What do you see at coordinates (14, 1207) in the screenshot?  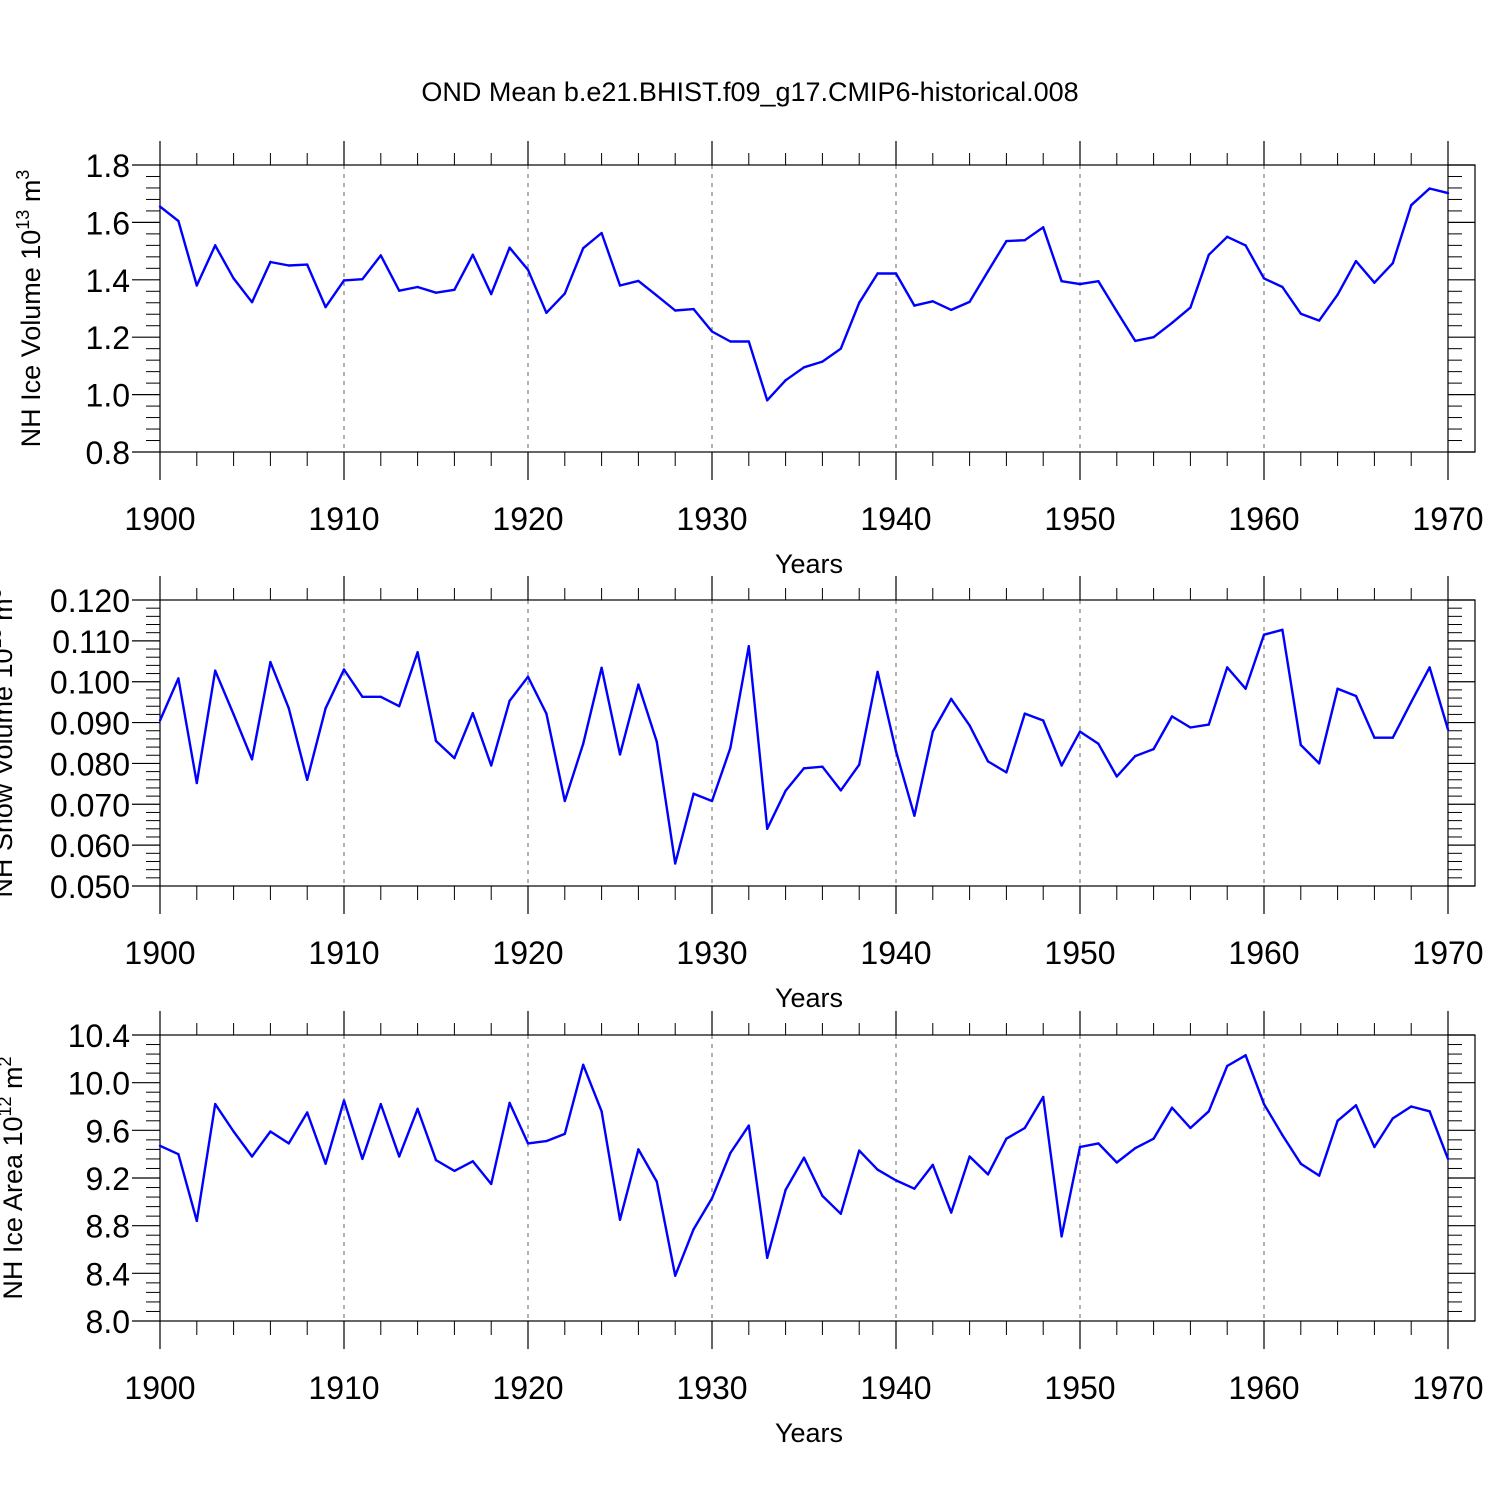 I see `y-axis-label-text: NH Ice Area 10` at bounding box center [14, 1207].